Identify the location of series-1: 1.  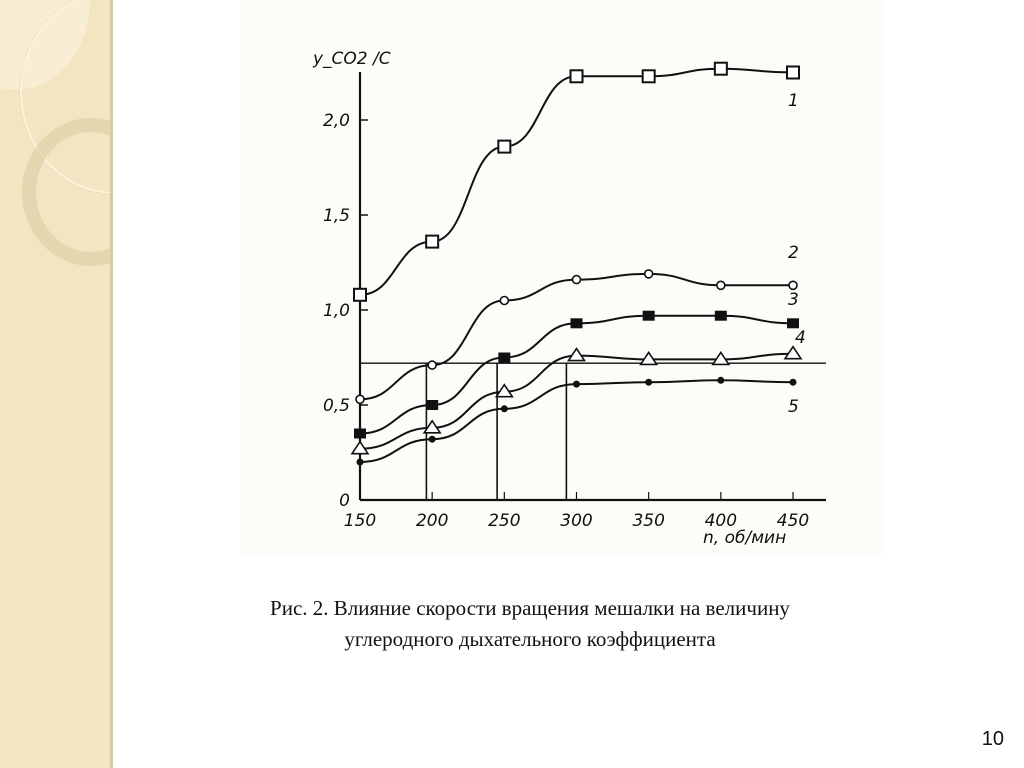
(576, 181).